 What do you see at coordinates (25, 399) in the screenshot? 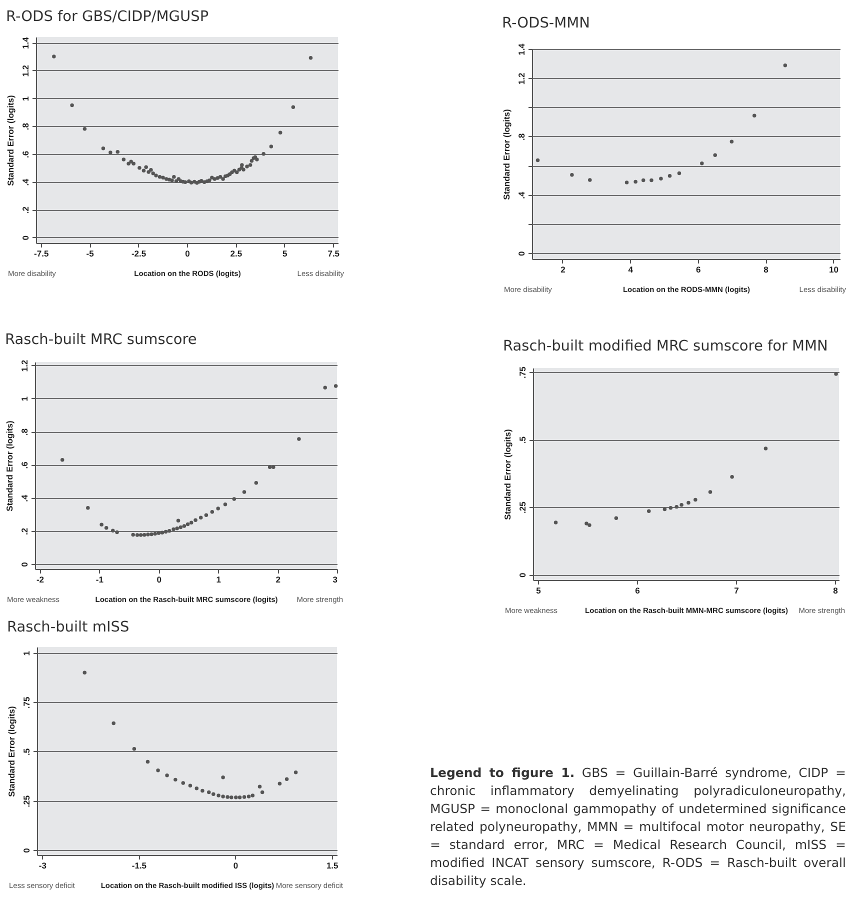
I see `y-tick-label: 1` at bounding box center [25, 399].